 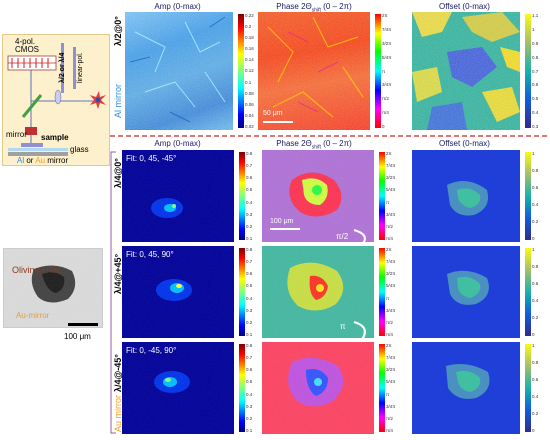 What do you see at coordinates (314, 8) in the screenshot?
I see `top-phase-title: Phase 2Θshift (0 – 2π)` at bounding box center [314, 8].